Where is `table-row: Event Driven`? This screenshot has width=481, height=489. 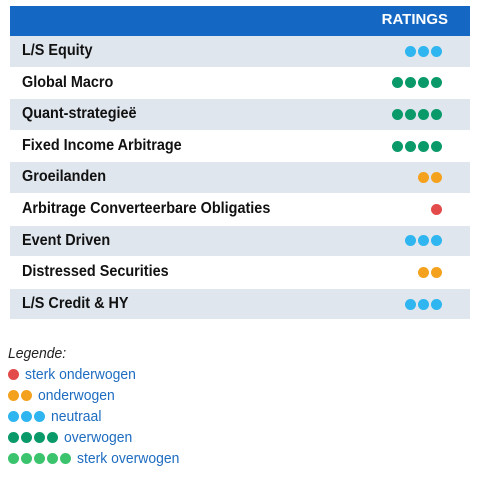 table-row: Event Driven is located at coordinates (240, 241).